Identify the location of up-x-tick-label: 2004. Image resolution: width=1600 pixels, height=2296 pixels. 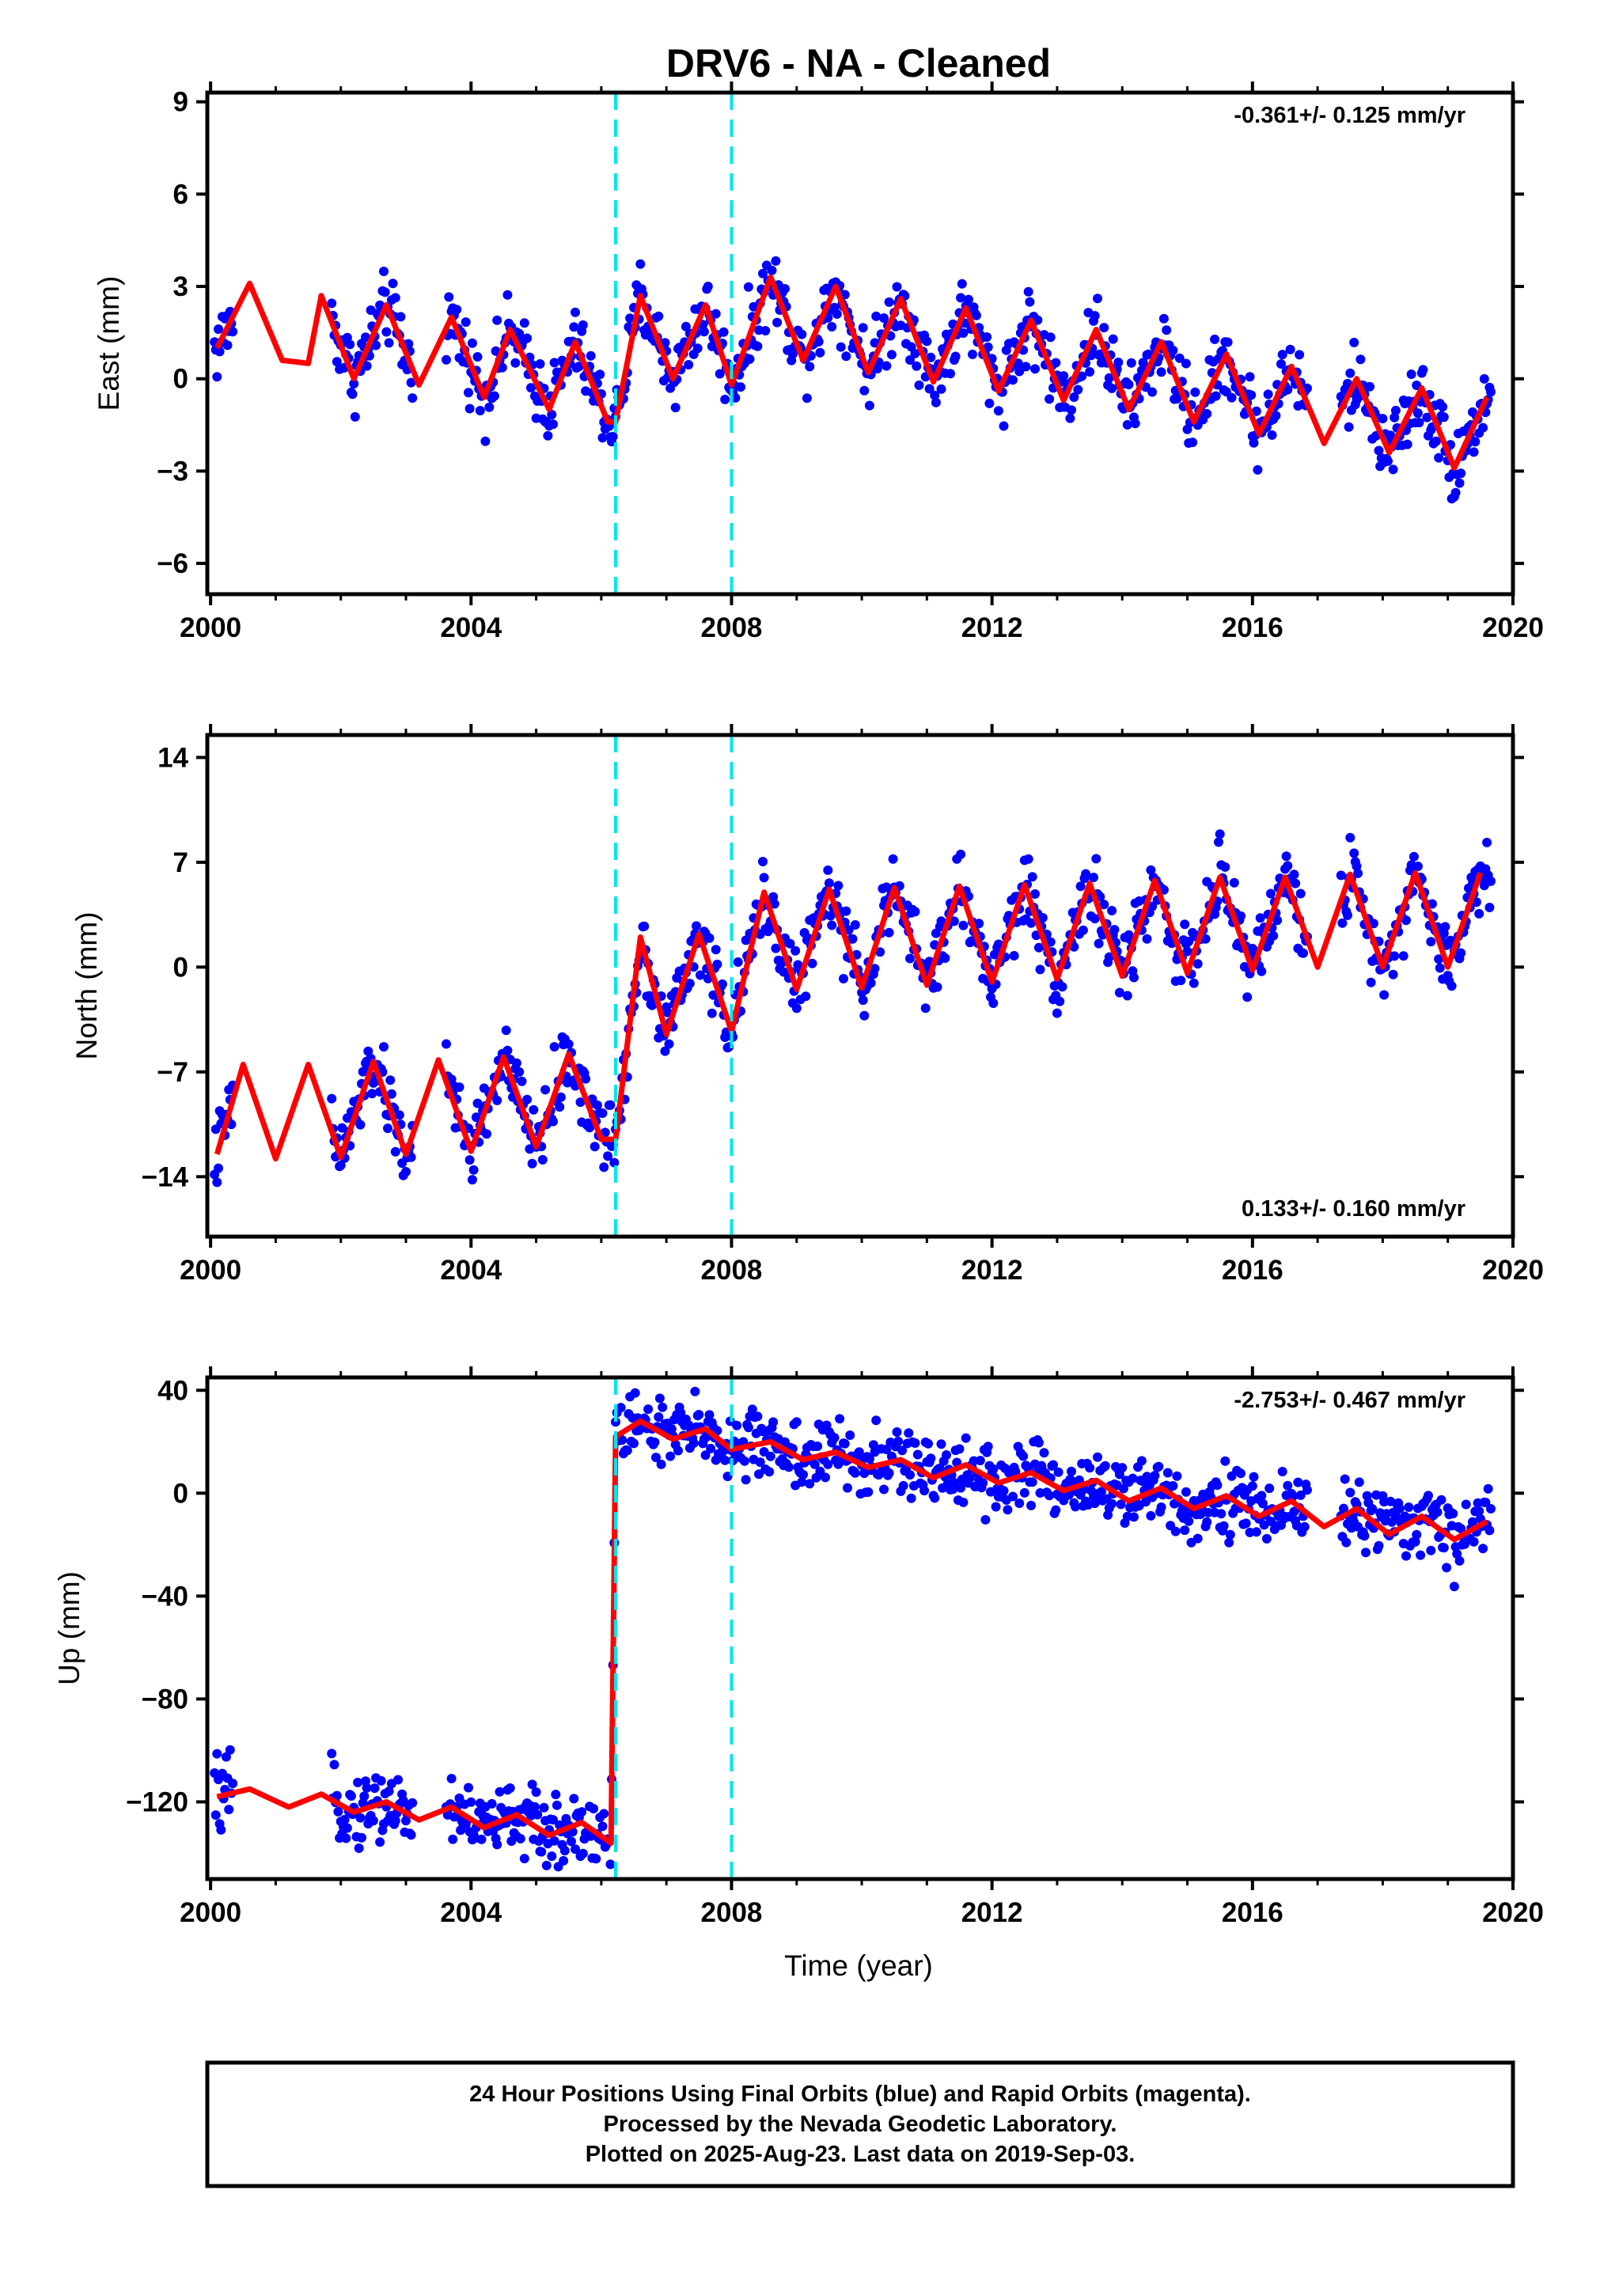
(471, 1912).